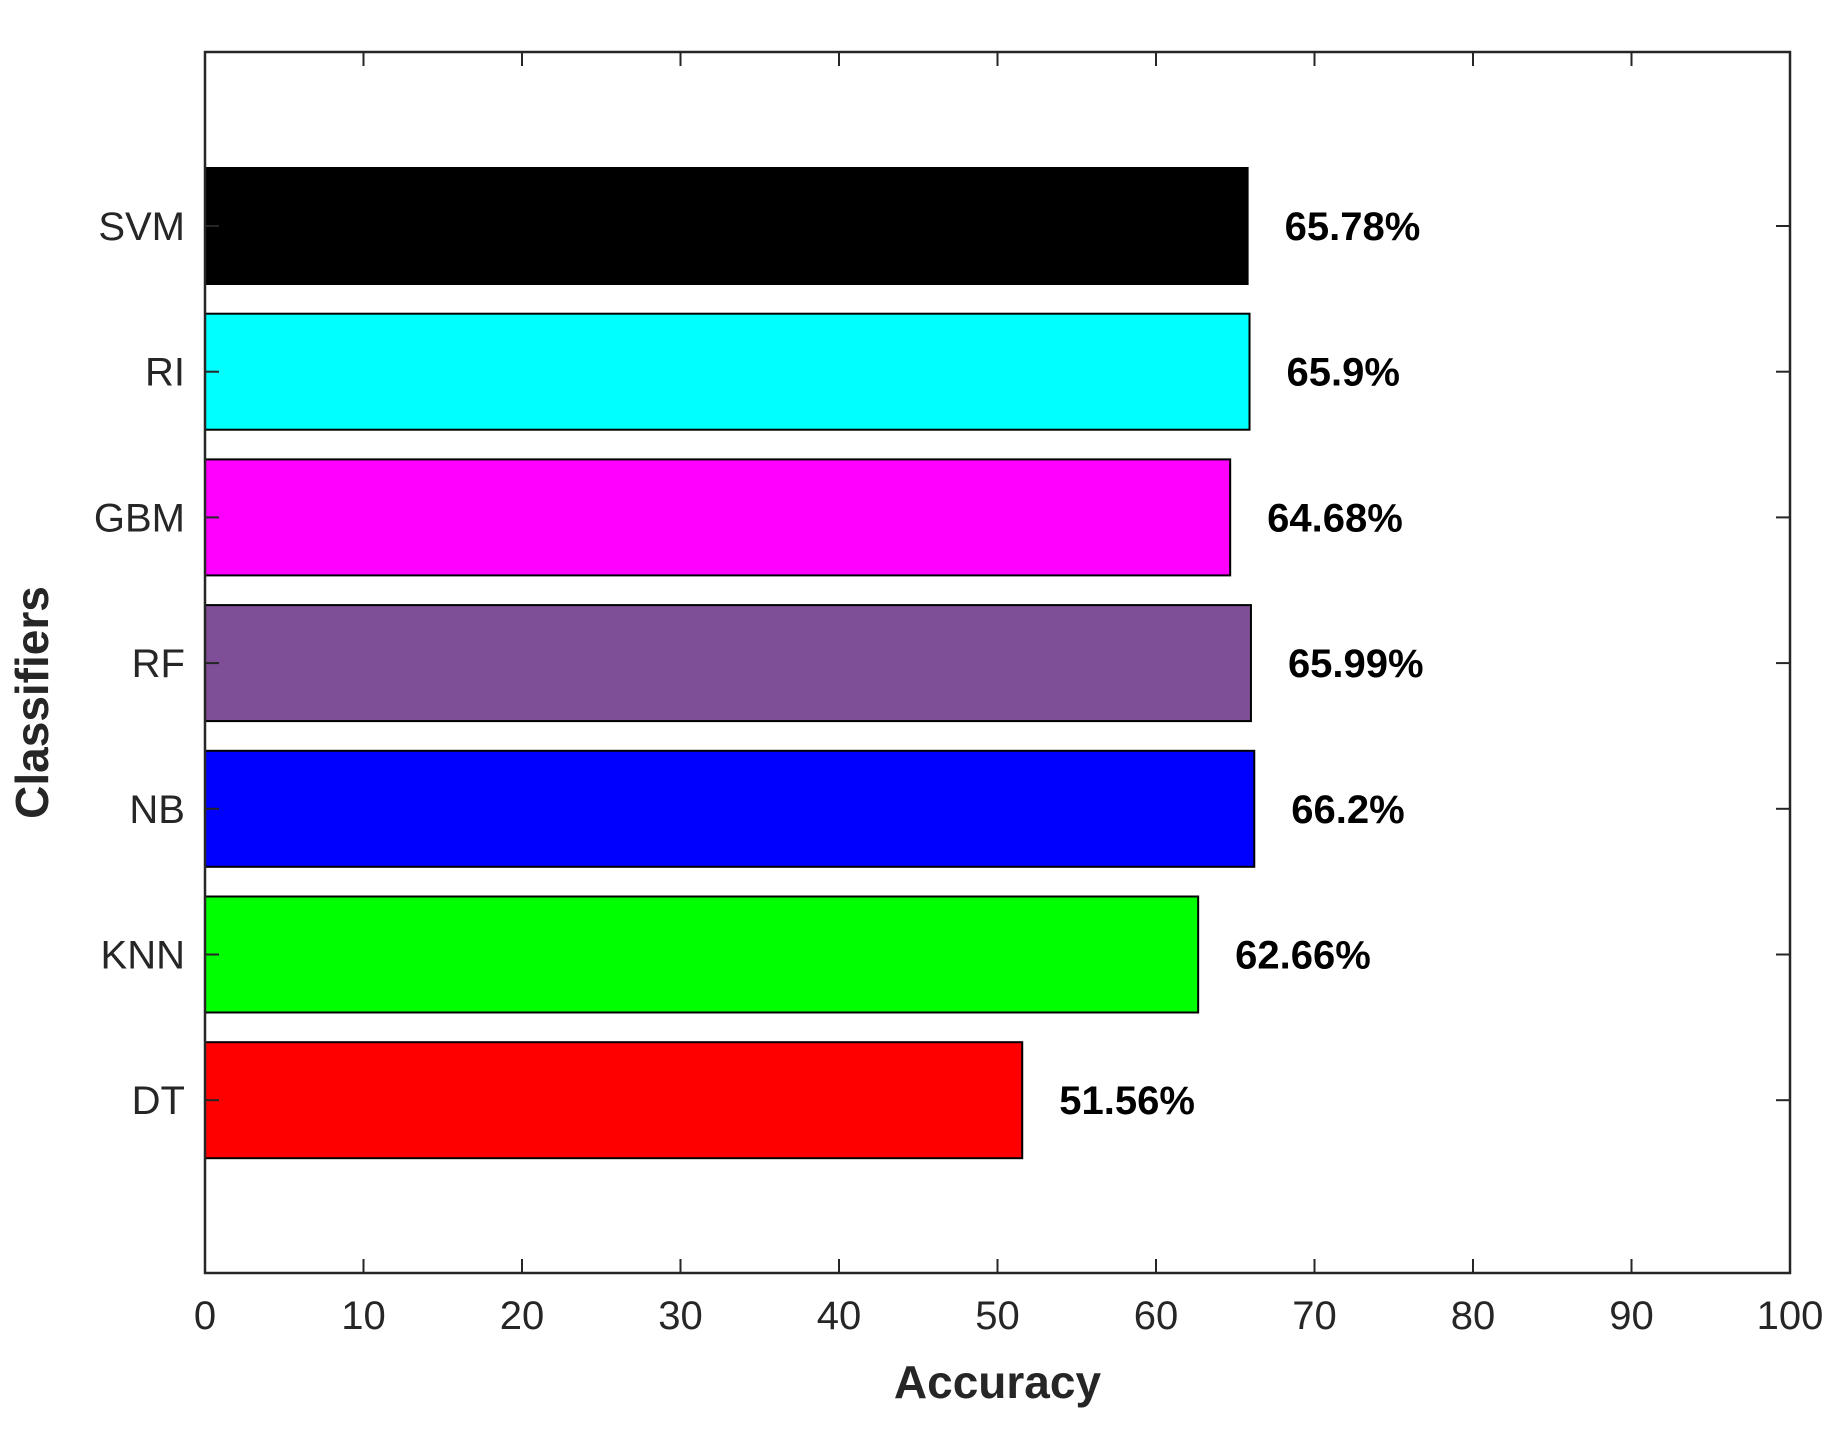  Describe the element at coordinates (1127, 1101) in the screenshot. I see `data-label-dt: 51.56%` at that location.